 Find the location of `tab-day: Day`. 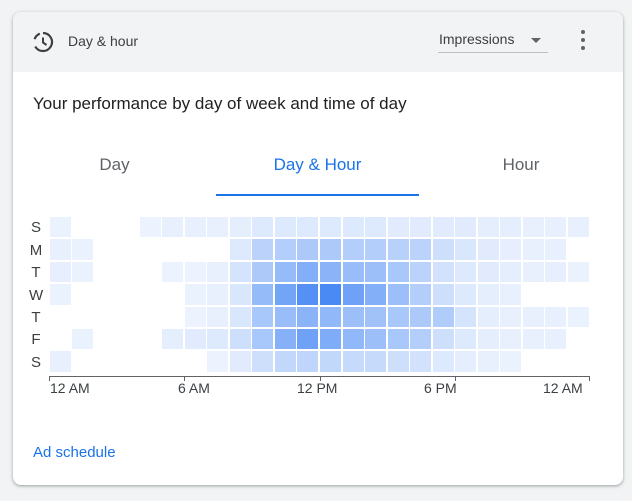

tab-day: Day is located at coordinates (114, 164).